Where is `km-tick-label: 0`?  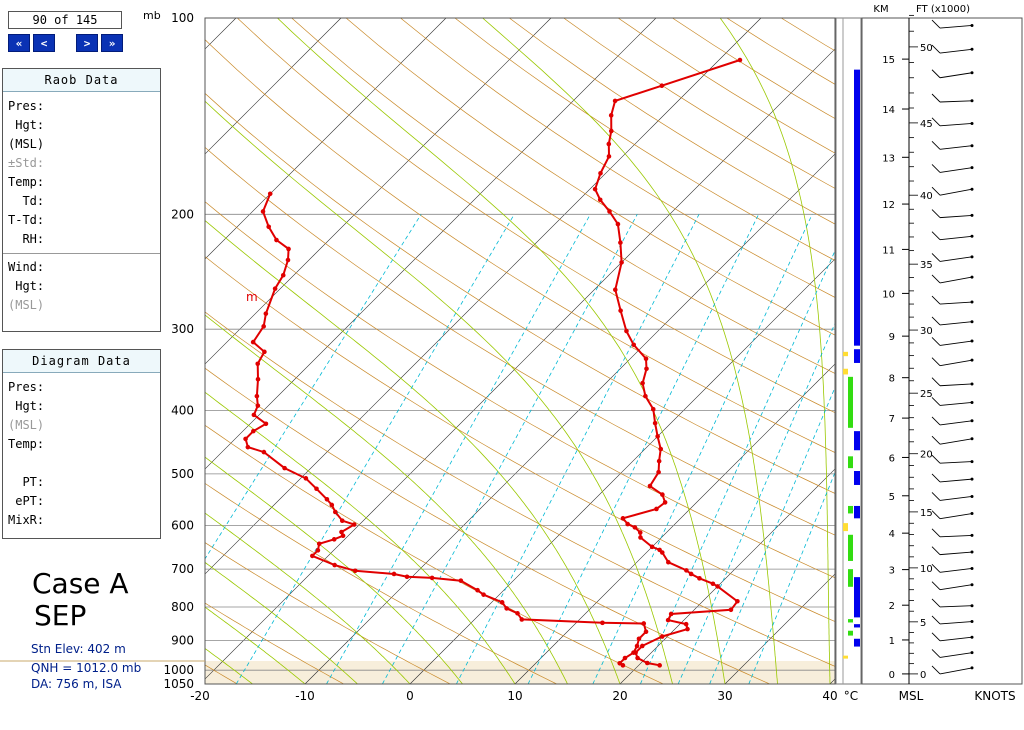
km-tick-label: 0 is located at coordinates (892, 675).